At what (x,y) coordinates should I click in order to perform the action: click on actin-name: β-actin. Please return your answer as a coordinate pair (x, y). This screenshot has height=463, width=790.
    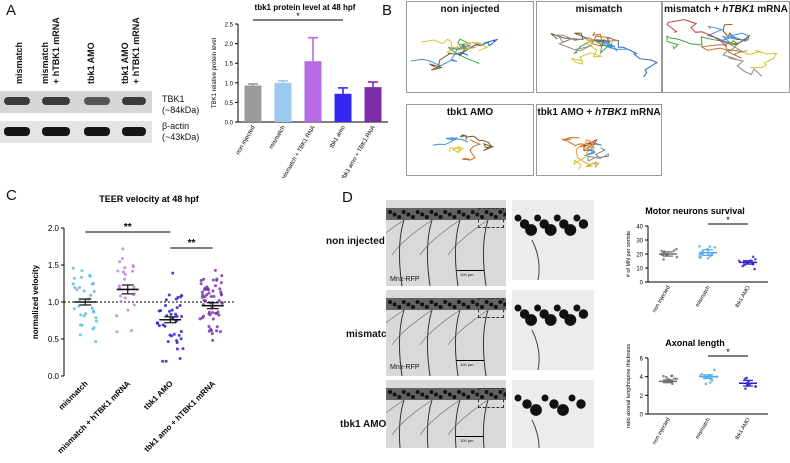
    Looking at the image, I should click on (176, 126).